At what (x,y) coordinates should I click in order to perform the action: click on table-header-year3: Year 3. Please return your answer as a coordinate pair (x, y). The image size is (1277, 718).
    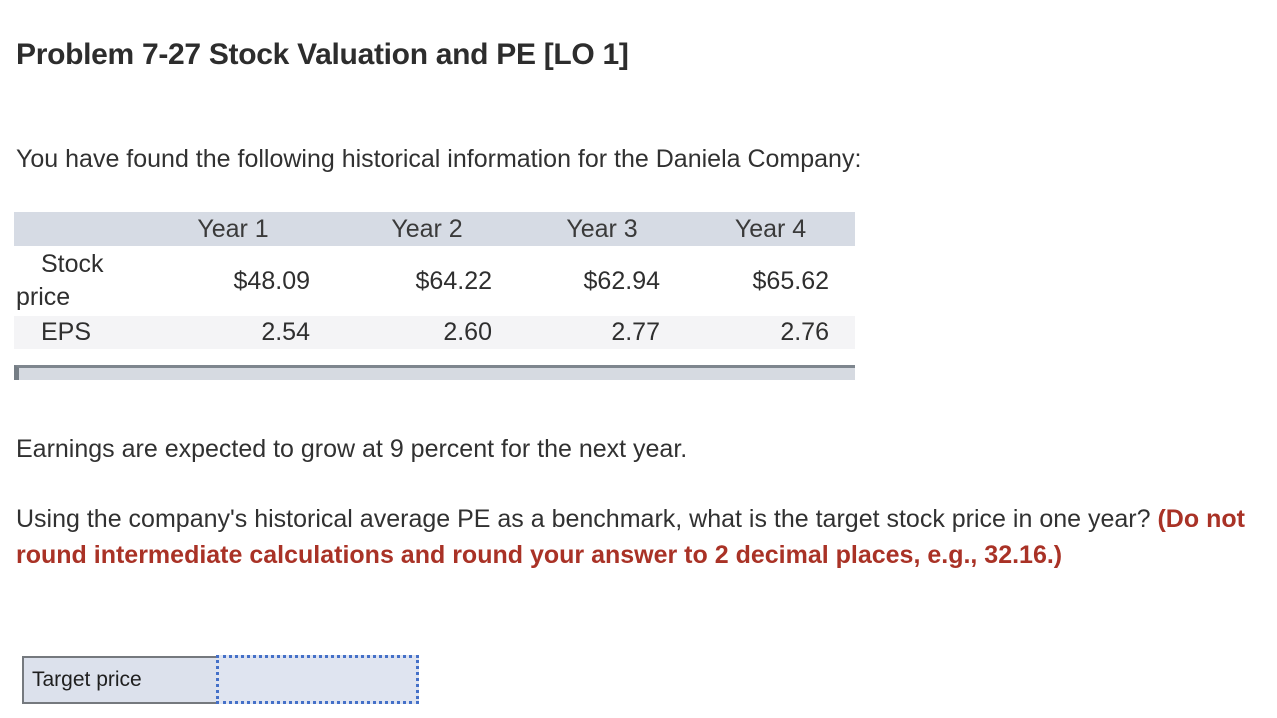
    Looking at the image, I should click on (602, 229).